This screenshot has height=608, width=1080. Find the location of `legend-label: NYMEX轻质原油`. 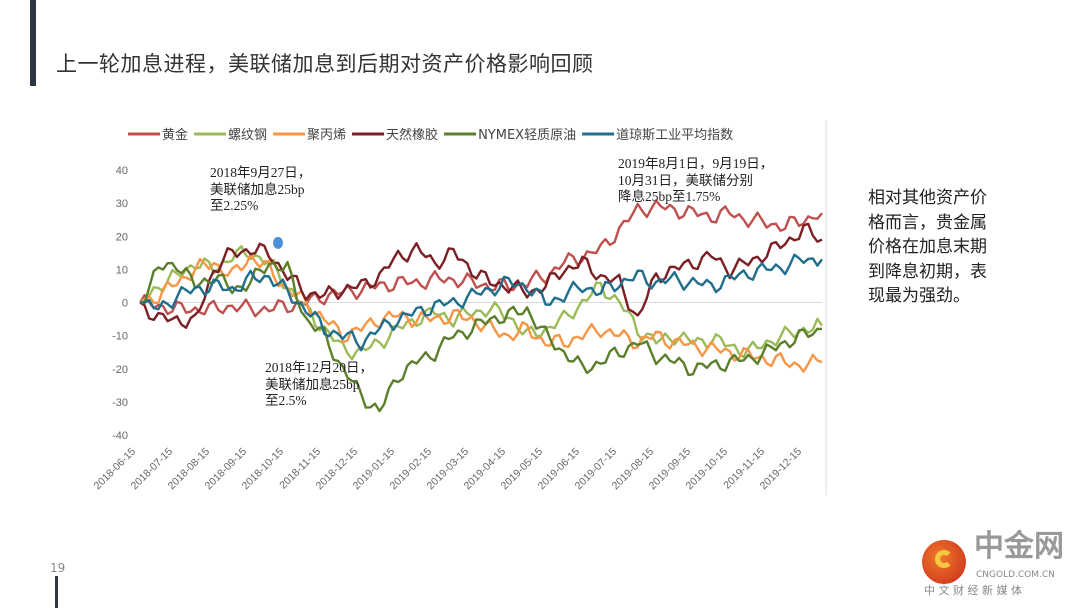

legend-label: NYMEX轻质原油 is located at coordinates (527, 135).